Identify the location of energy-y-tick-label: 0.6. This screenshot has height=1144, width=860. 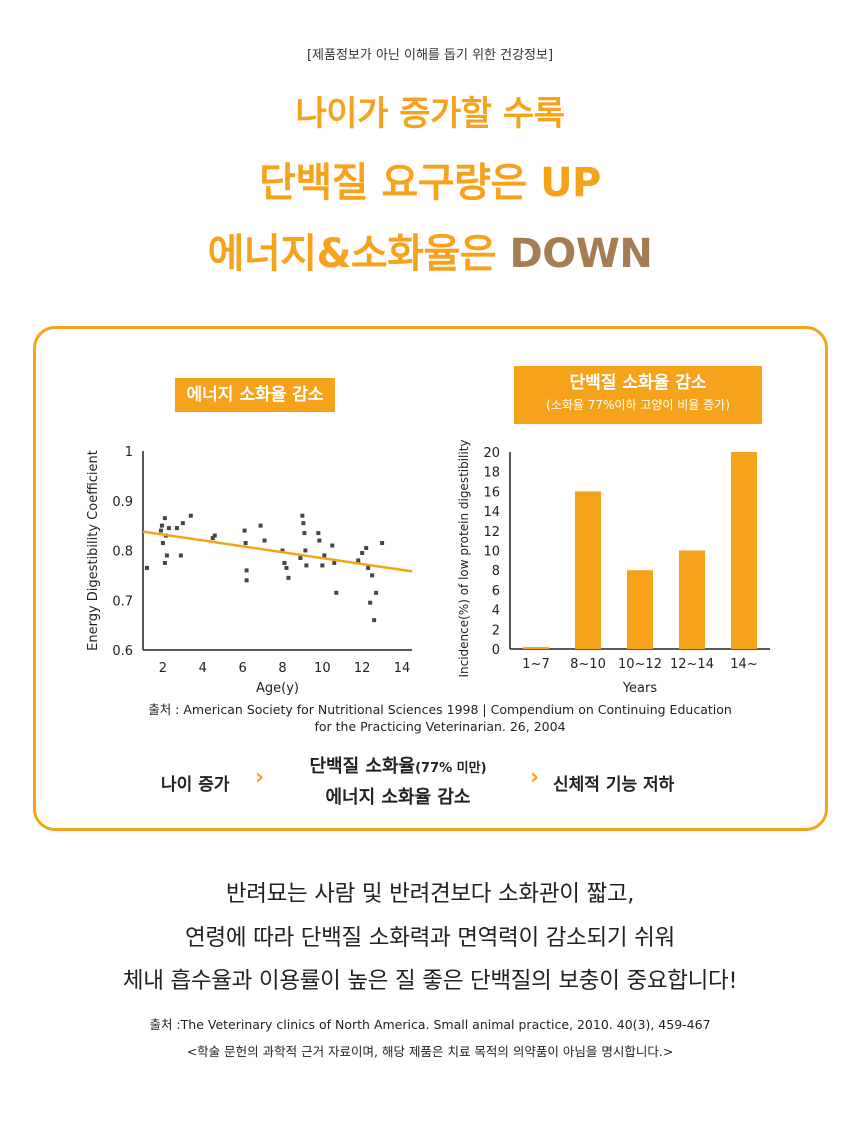
(122, 651).